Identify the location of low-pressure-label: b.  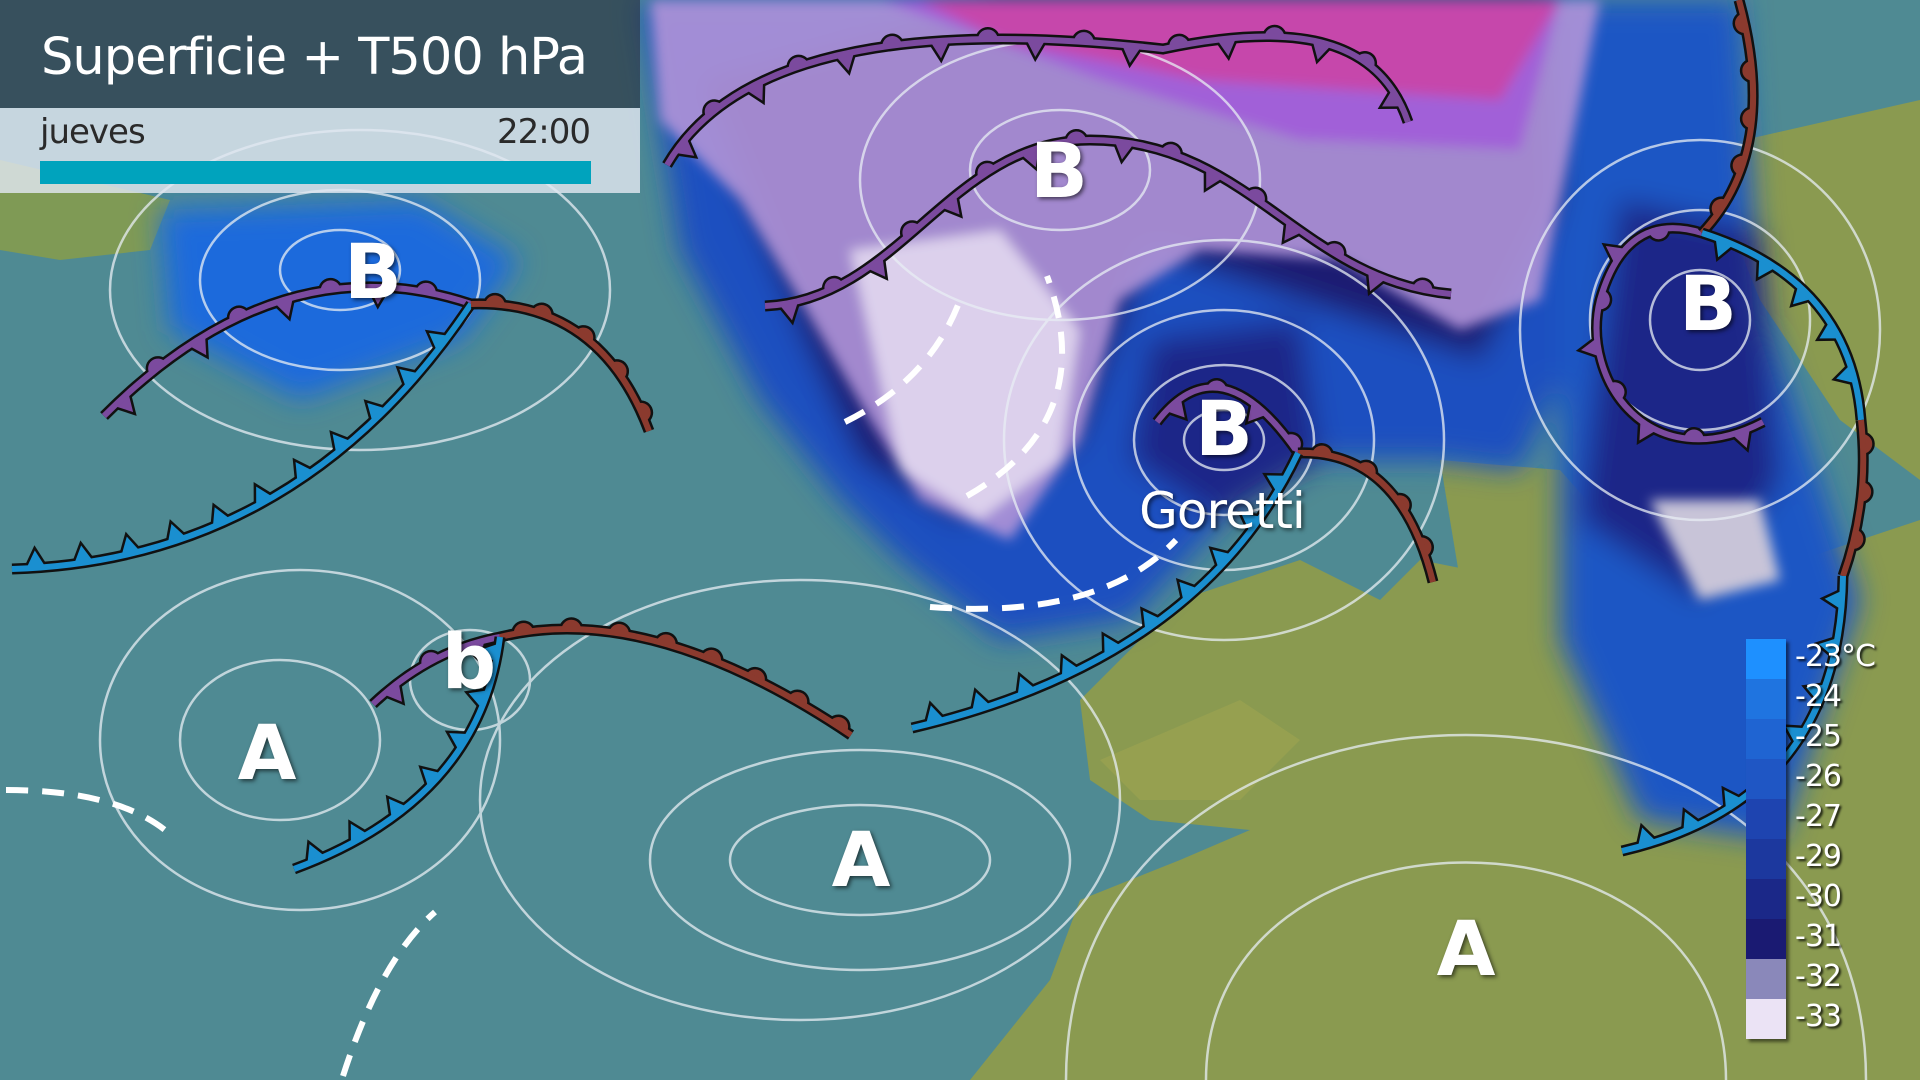
(469, 661).